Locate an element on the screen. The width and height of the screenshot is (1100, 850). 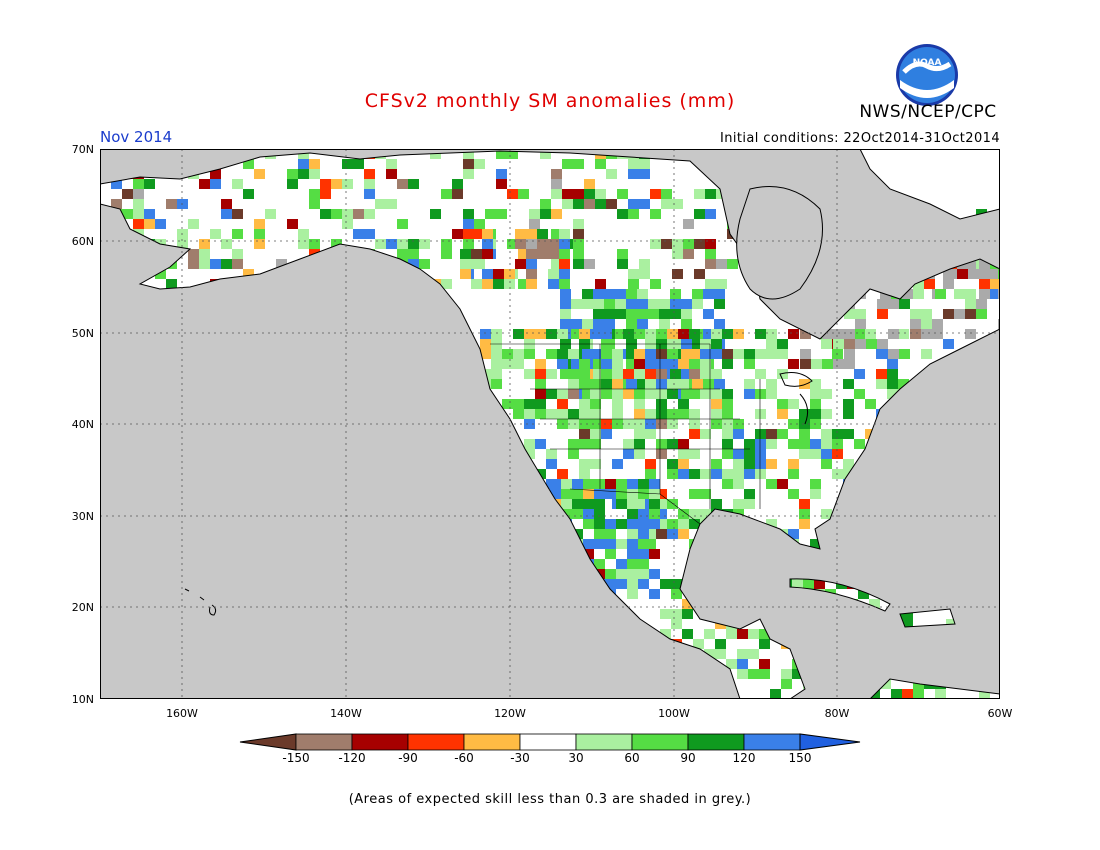
colorbar-arrow-high is located at coordinates (830, 742).